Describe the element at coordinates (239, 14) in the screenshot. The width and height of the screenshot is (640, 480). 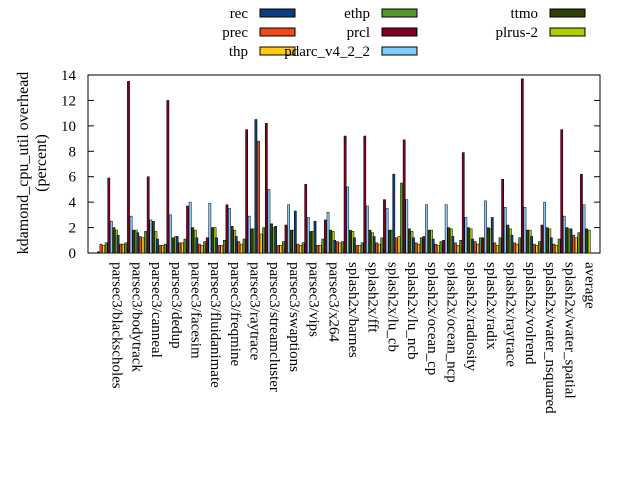
I see `legend-label: rec` at that location.